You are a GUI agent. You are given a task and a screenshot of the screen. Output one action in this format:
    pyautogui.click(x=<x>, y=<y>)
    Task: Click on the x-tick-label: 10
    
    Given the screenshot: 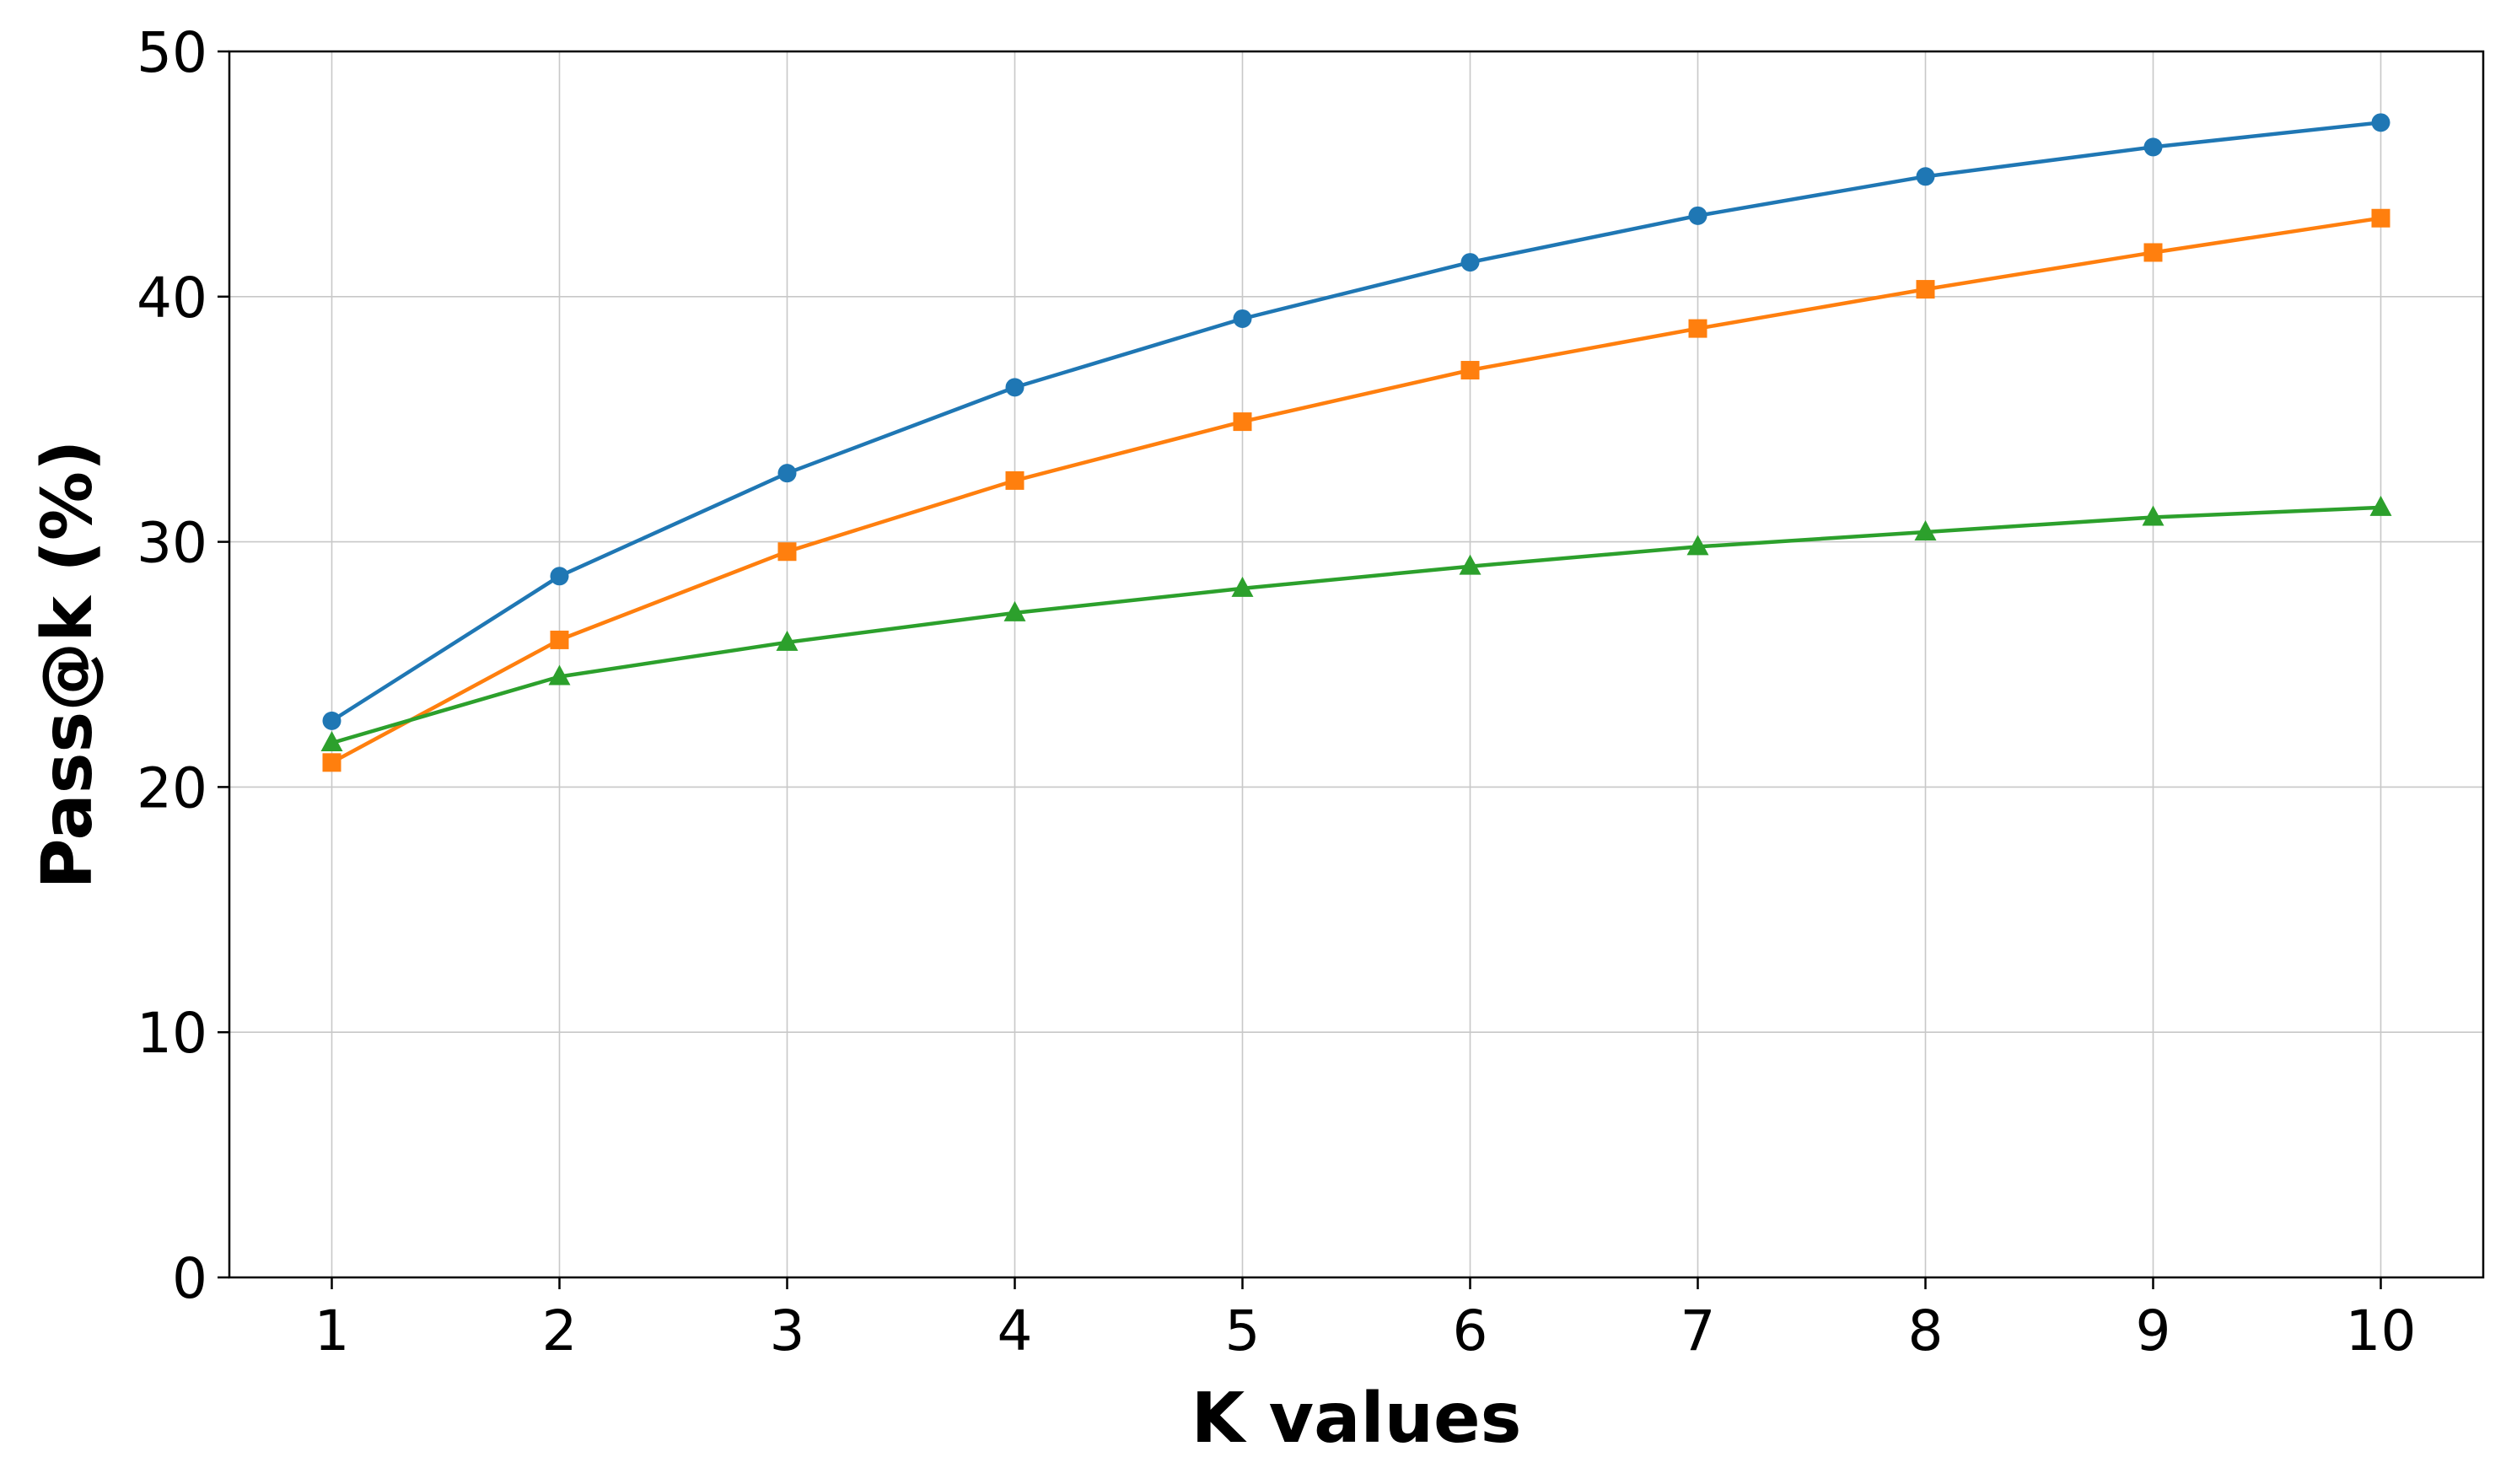 What is the action you would take?
    pyautogui.click(x=2381, y=1330)
    